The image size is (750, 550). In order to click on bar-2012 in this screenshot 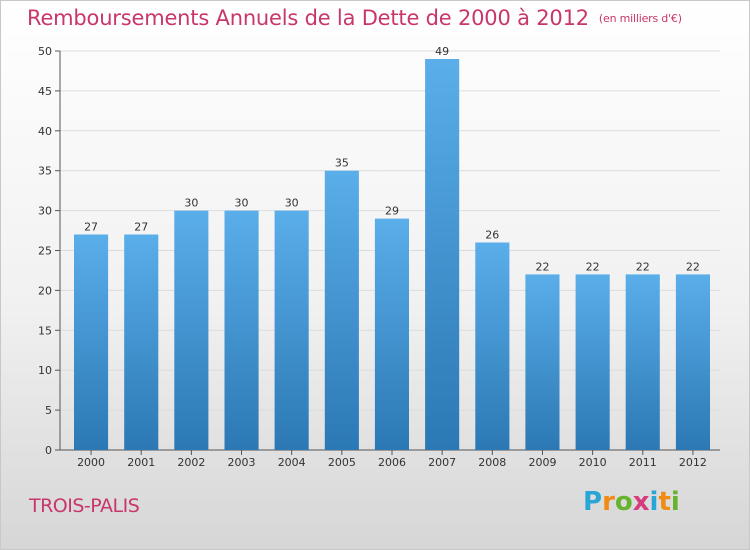, I will do `click(692, 362)`.